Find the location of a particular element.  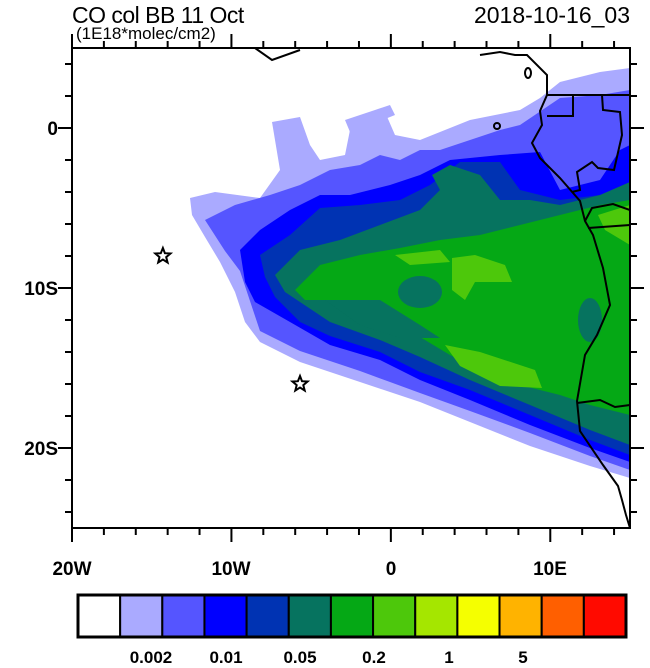

country-borders is located at coordinates (588, 251).